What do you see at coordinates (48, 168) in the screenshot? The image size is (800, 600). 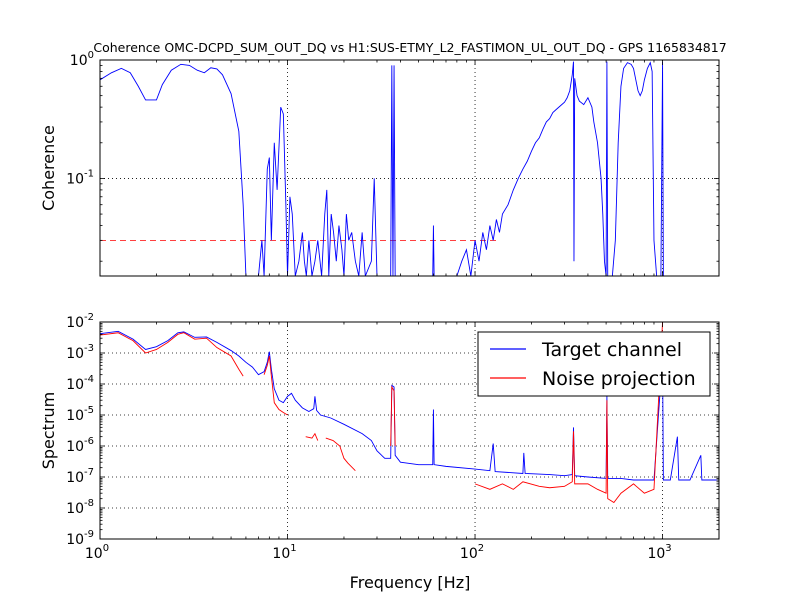 I see `coherence-y-axis-label: Coherence` at bounding box center [48, 168].